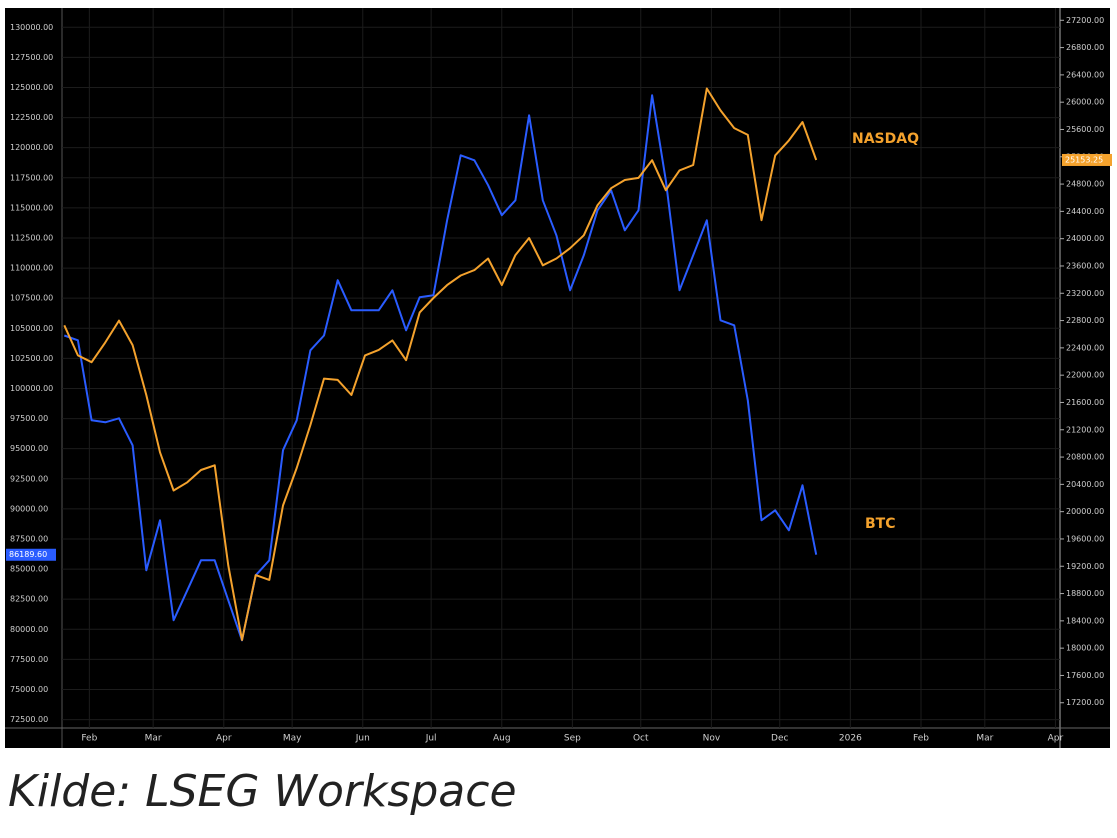 This screenshot has height=838, width=1117. What do you see at coordinates (712, 739) in the screenshot?
I see `x-tick-label: Nov` at bounding box center [712, 739].